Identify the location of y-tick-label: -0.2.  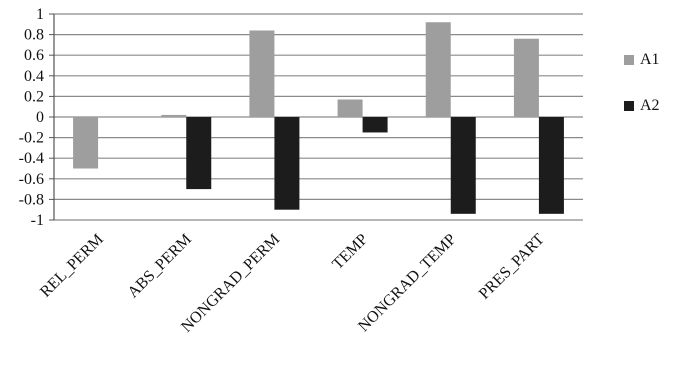
(31, 138).